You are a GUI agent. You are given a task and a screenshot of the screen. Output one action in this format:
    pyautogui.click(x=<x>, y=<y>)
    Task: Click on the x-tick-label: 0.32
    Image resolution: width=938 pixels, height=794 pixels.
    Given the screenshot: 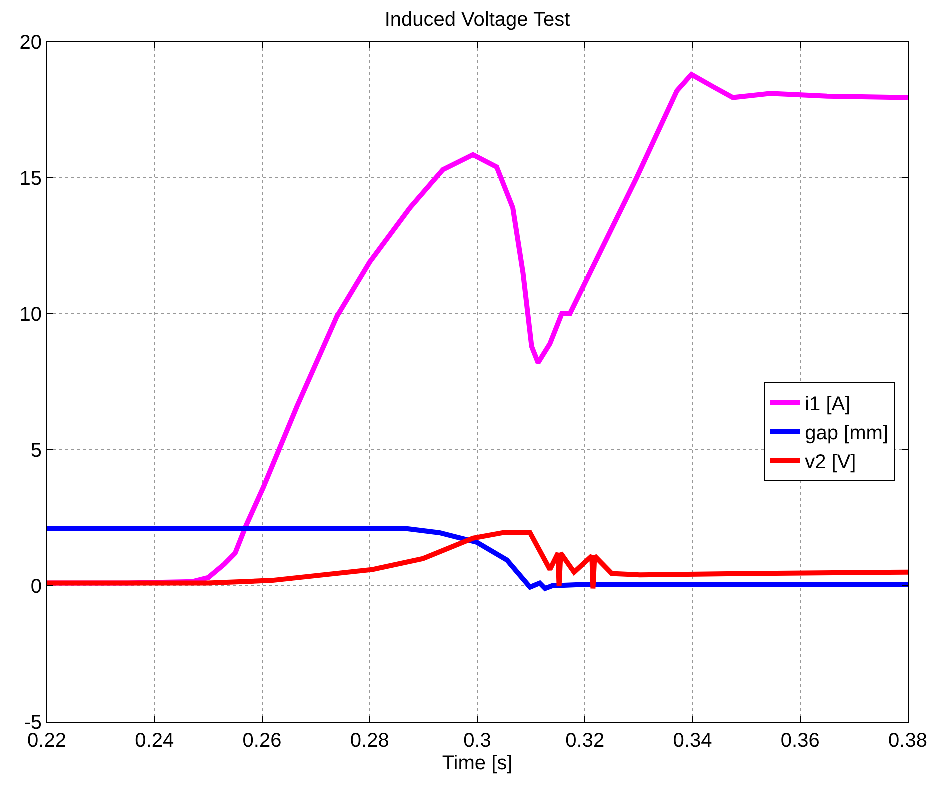 What is the action you would take?
    pyautogui.click(x=585, y=741)
    